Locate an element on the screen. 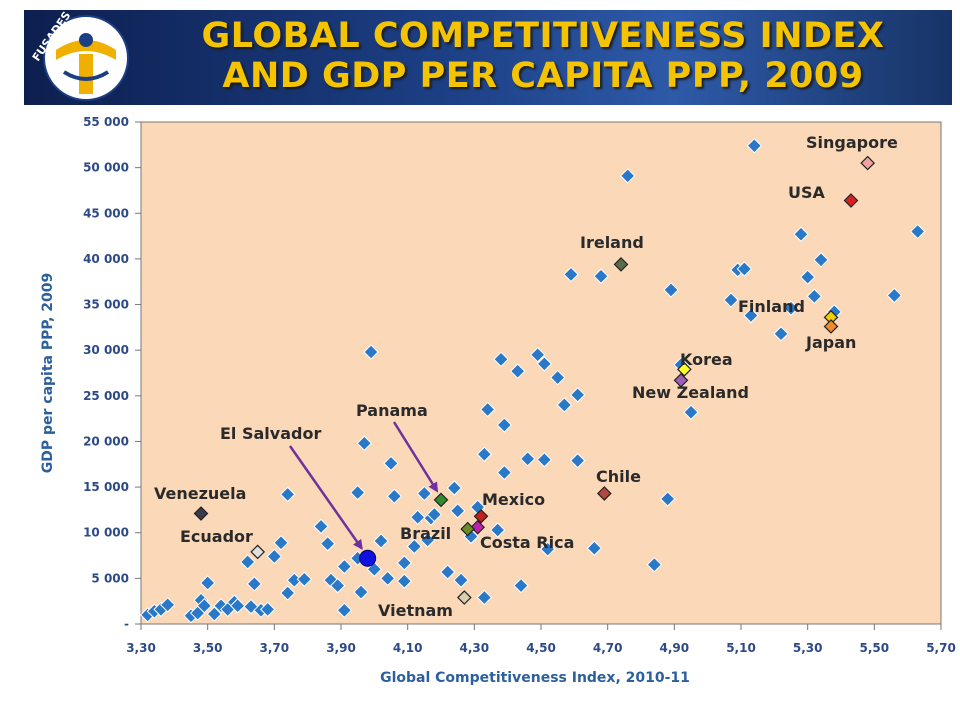 This screenshot has width=960, height=720. country-label-panama: Panama is located at coordinates (392, 410).